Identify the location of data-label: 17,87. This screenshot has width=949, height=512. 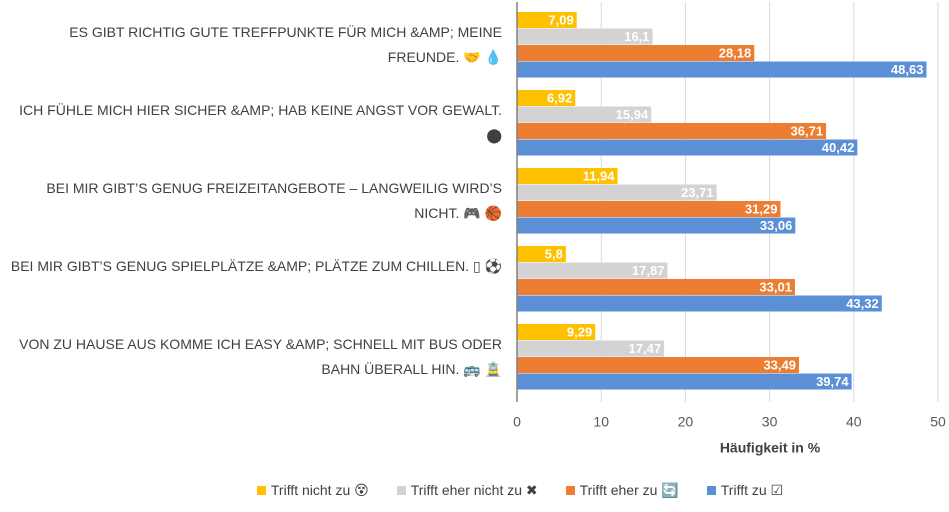
(648, 270).